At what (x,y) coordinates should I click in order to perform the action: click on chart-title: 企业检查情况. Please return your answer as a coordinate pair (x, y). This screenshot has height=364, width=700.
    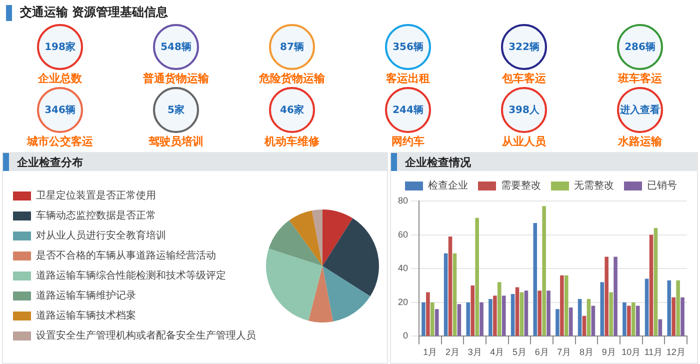
    Looking at the image, I should click on (438, 162).